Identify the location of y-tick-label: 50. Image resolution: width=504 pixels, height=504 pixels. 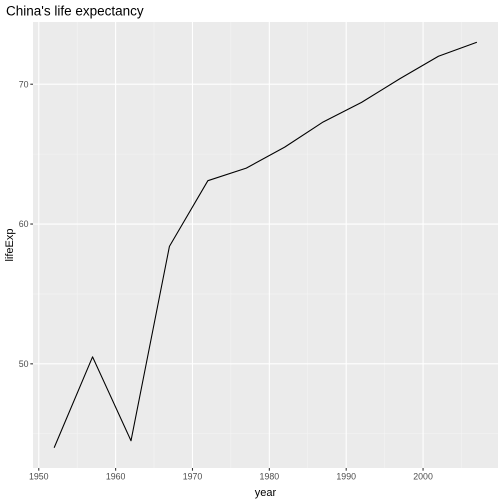
(24, 364).